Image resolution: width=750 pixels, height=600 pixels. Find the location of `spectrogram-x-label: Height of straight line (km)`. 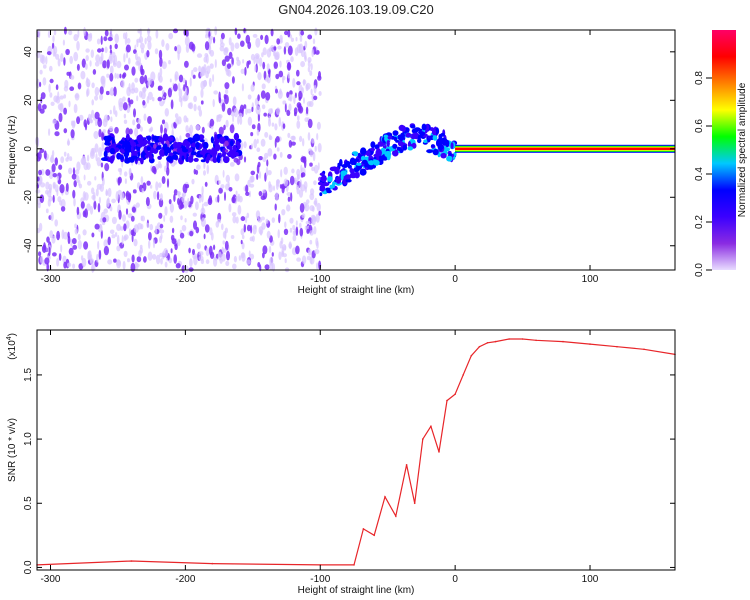

spectrogram-x-label: Height of straight line (km) is located at coordinates (356, 290).